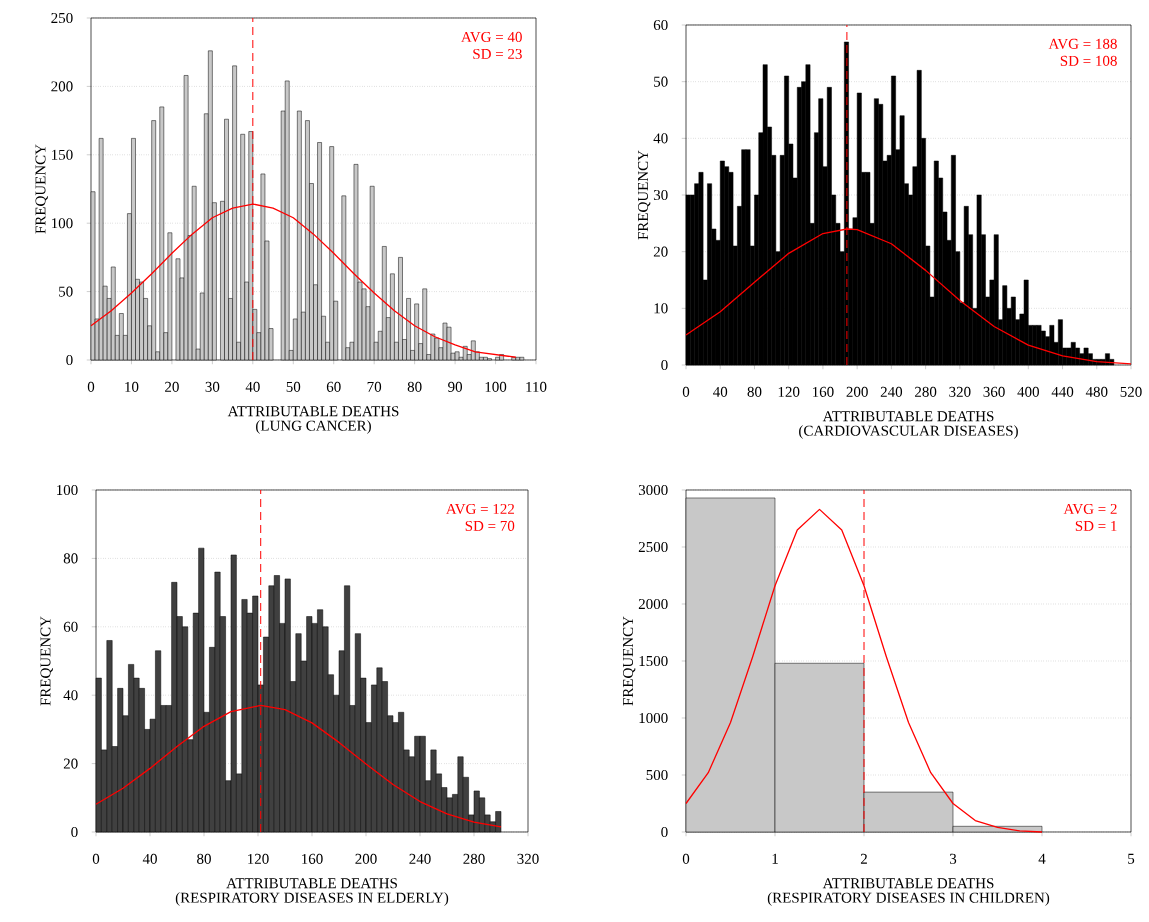  What do you see at coordinates (172, 386) in the screenshot?
I see `x-tick-label: 20` at bounding box center [172, 386].